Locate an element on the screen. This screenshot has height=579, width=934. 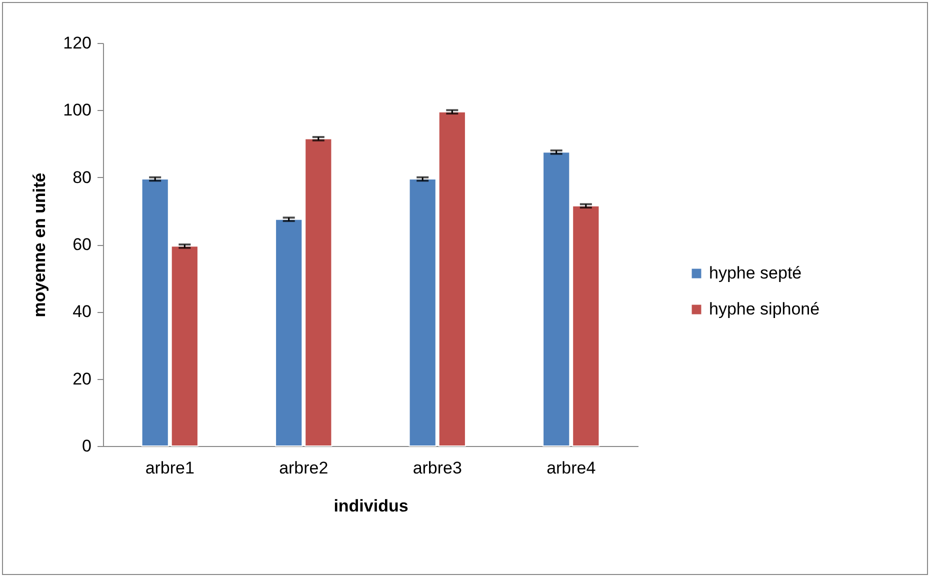
y-tick-label: 20 is located at coordinates (82, 378).